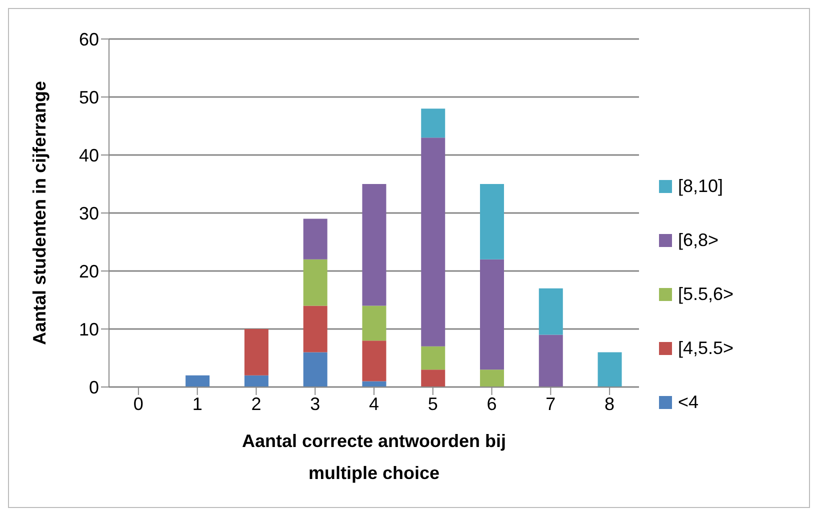 Image resolution: width=824 pixels, height=516 pixels. Describe the element at coordinates (88, 39) in the screenshot. I see `y-tick-label: 60` at that location.